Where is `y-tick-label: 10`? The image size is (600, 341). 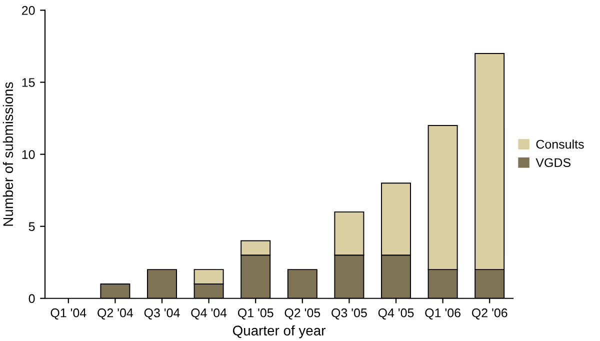
y-tick-label: 10 is located at coordinates (28, 154).